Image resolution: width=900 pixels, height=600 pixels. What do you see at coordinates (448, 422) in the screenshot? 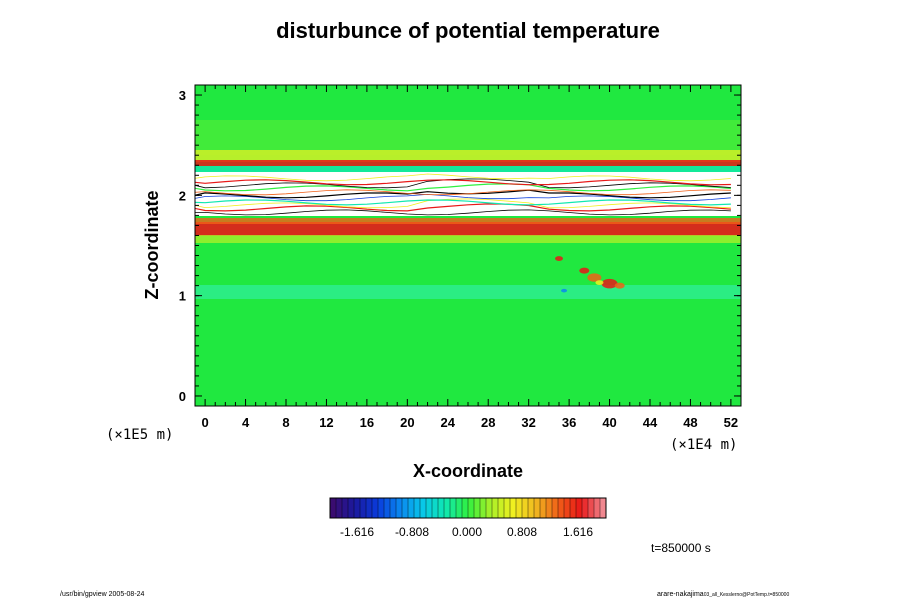
I see `x-tick-label: 24` at bounding box center [448, 422].